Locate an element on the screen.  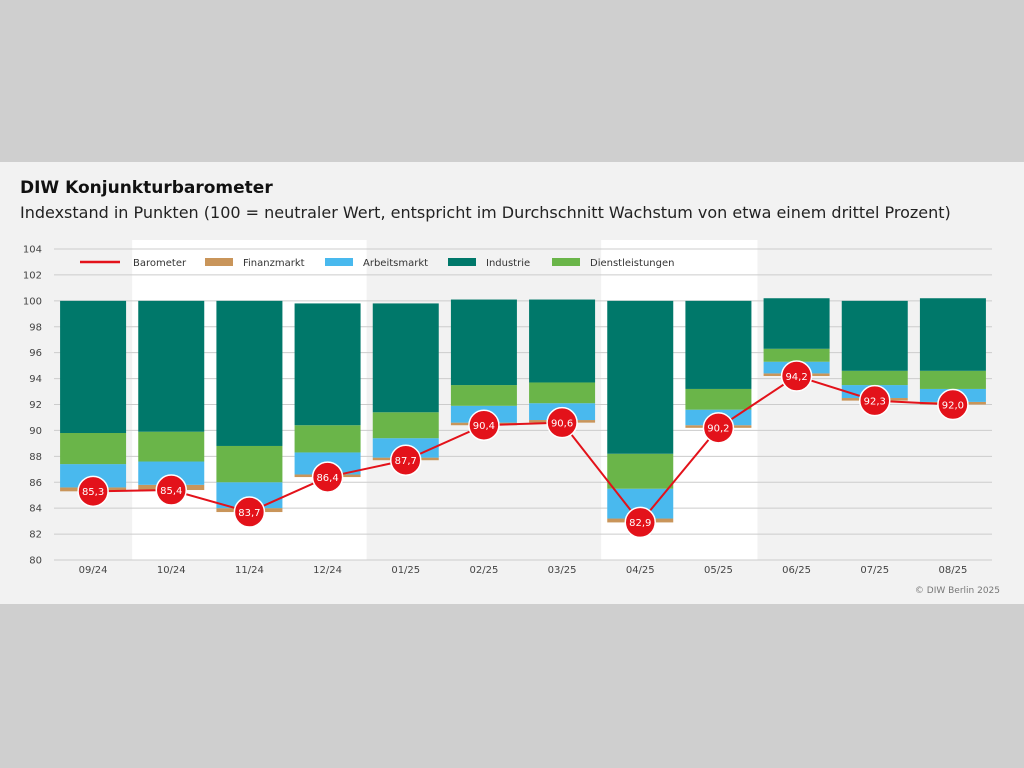
y-tick-label: 94 is located at coordinates (35, 379).